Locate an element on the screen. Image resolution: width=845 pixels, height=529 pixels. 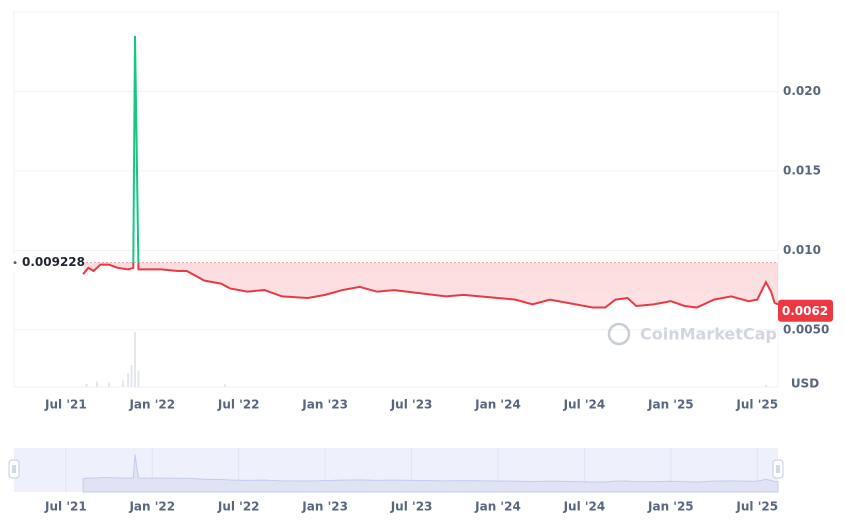
x-tick-label: Jan '25 is located at coordinates (670, 405).